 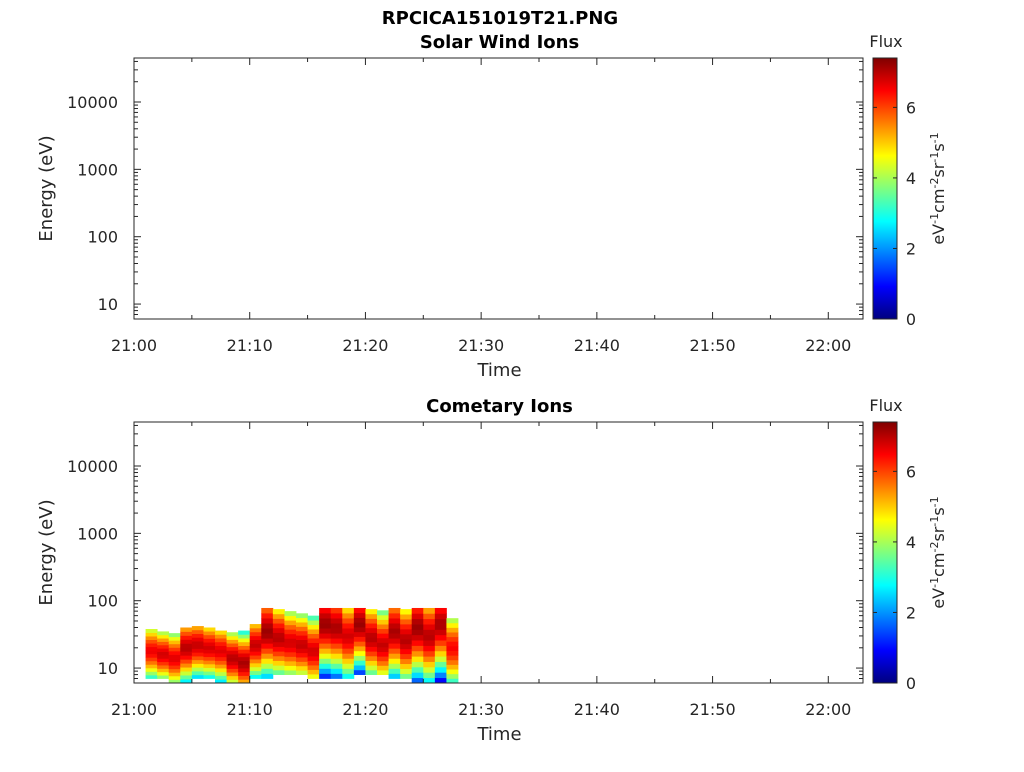 What do you see at coordinates (108, 668) in the screenshot?
I see `y-tick-label: 10` at bounding box center [108, 668].